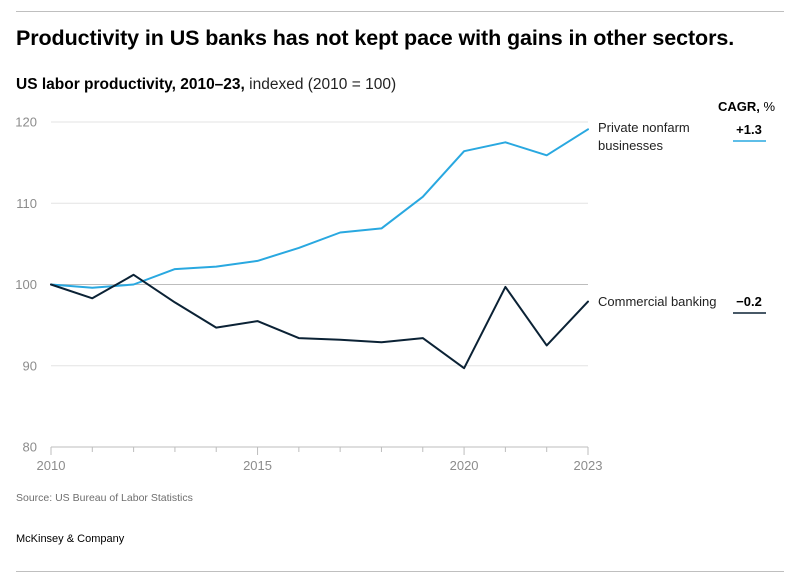 This screenshot has width=800, height=582. Describe the element at coordinates (769, 106) in the screenshot. I see `cagr-header-unit: %` at that location.